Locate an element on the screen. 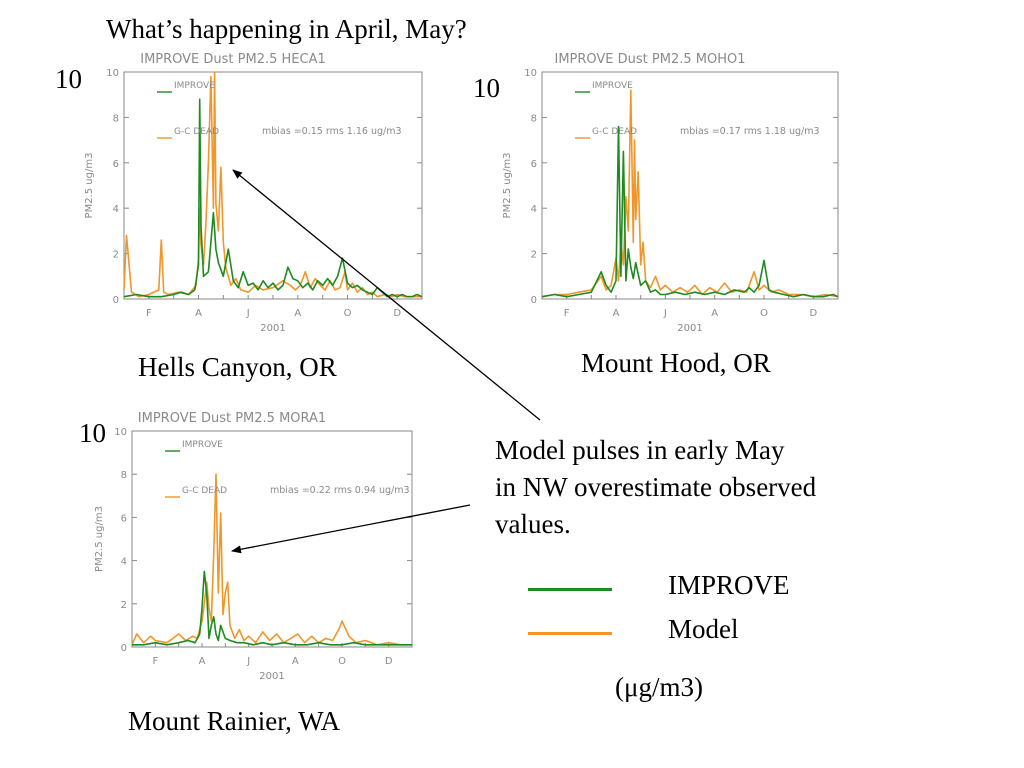 This screenshot has width=1024, height=768. arrow-to-mount-rainier-peak is located at coordinates (351, 529).